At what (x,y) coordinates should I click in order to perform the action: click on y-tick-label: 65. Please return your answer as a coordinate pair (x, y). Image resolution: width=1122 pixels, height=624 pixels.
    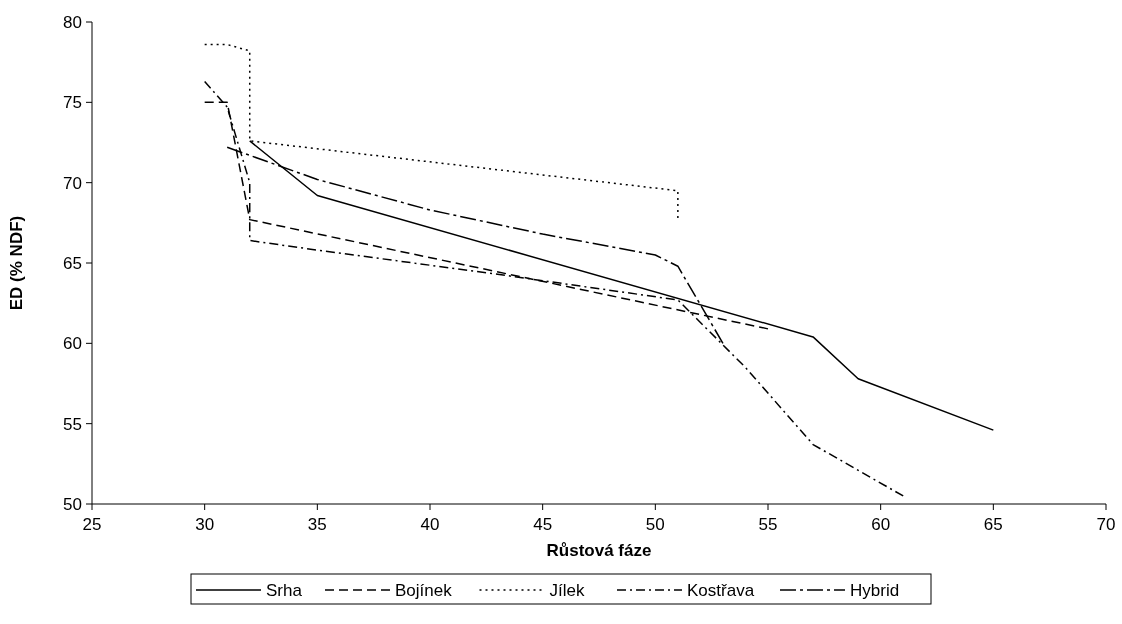
    Looking at the image, I should click on (72, 263).